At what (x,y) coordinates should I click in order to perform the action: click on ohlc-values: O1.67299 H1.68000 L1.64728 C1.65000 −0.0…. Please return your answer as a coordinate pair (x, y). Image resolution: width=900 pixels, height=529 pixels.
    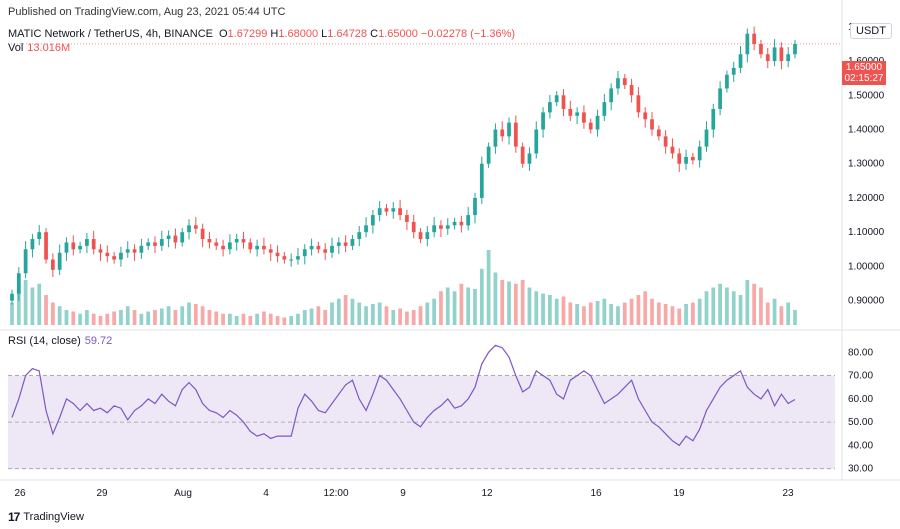
    Looking at the image, I should click on (367, 34).